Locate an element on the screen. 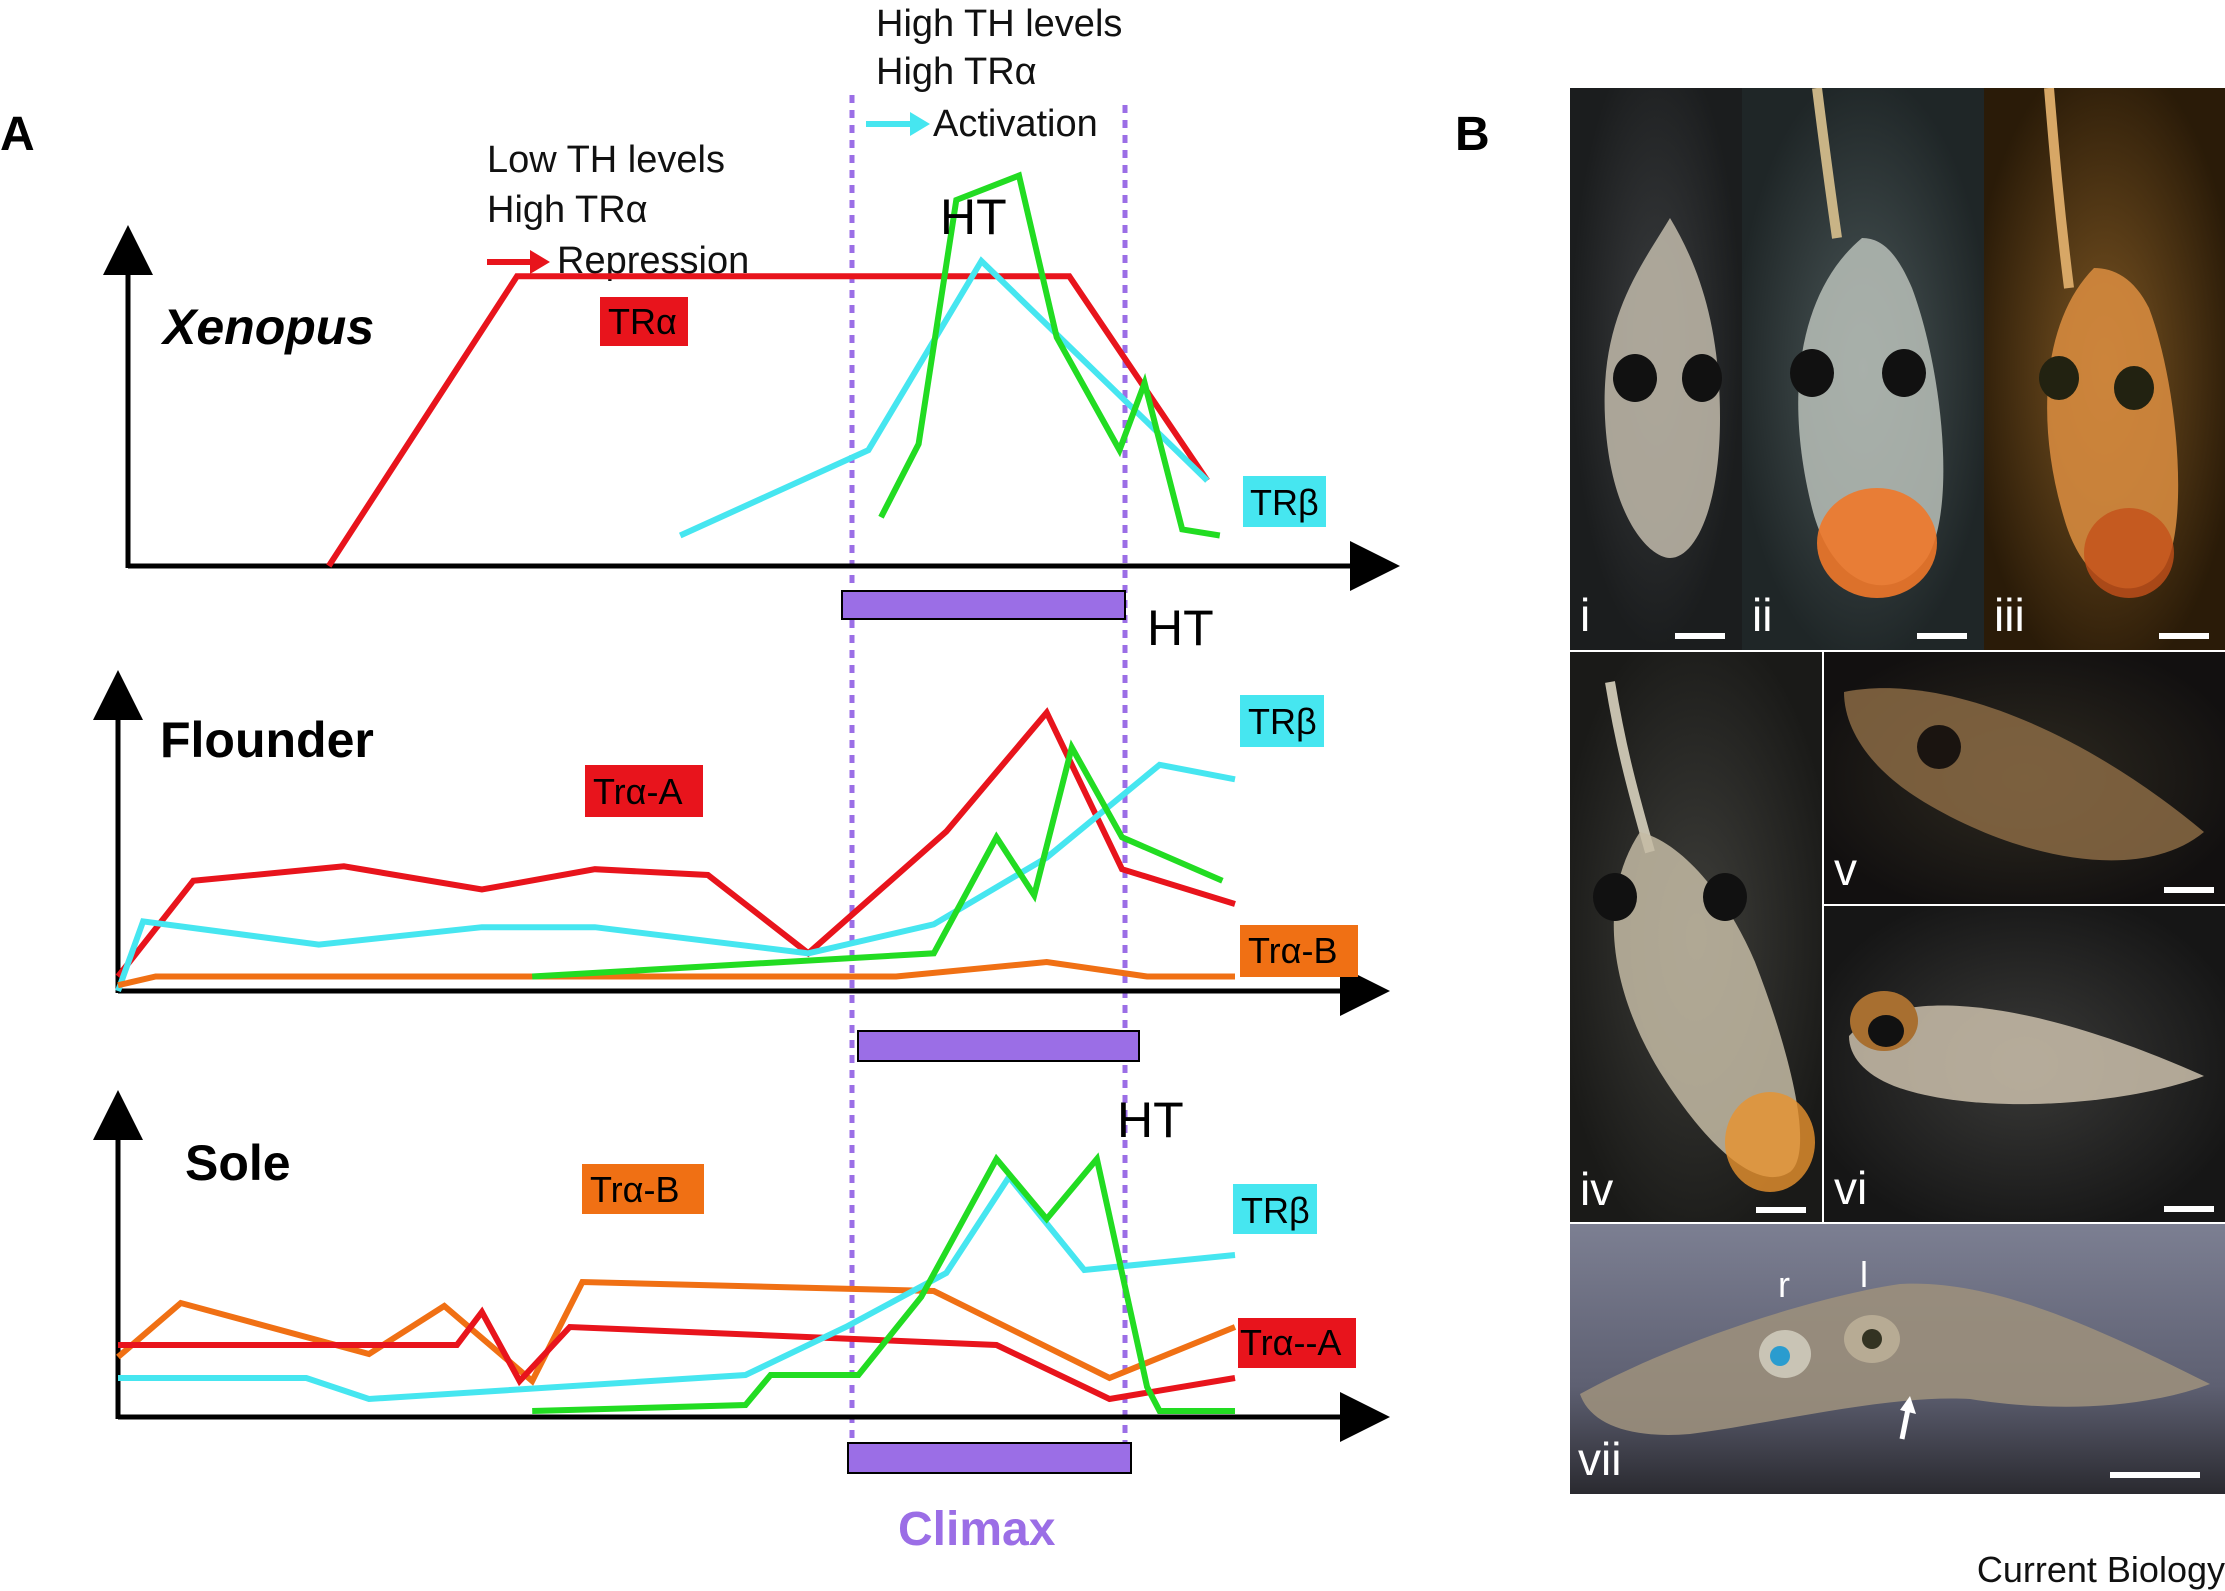  scale-bar-vi is located at coordinates (2189, 1209).